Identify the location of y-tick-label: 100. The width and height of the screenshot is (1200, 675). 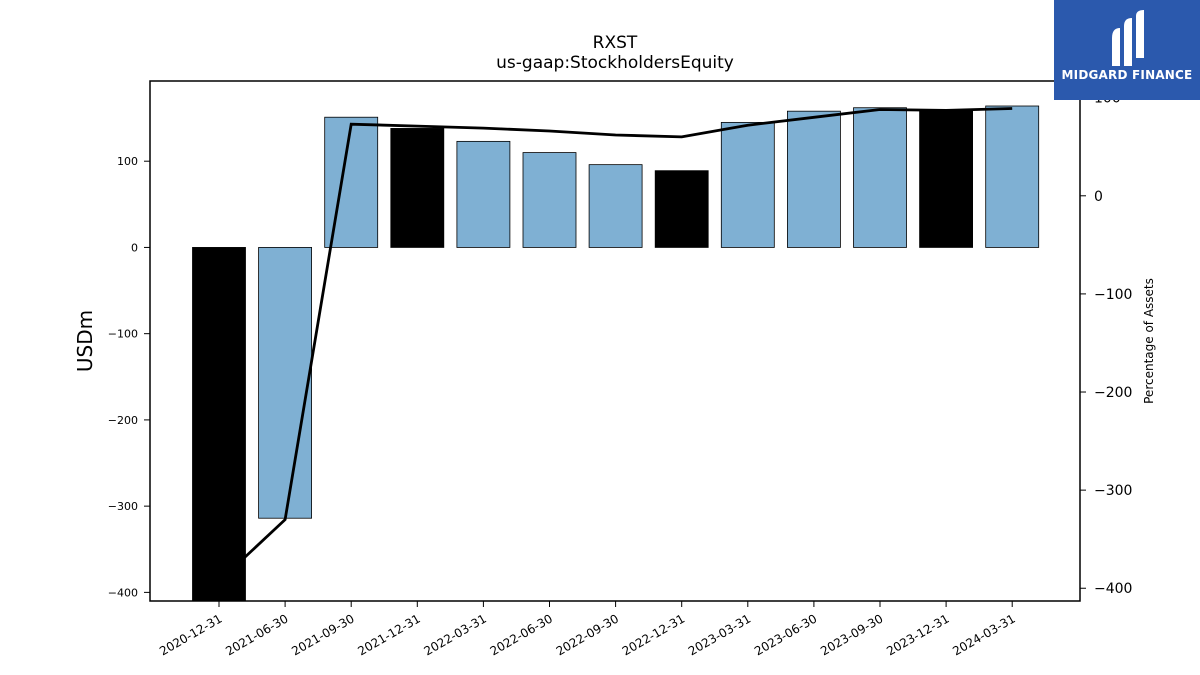
(127, 161).